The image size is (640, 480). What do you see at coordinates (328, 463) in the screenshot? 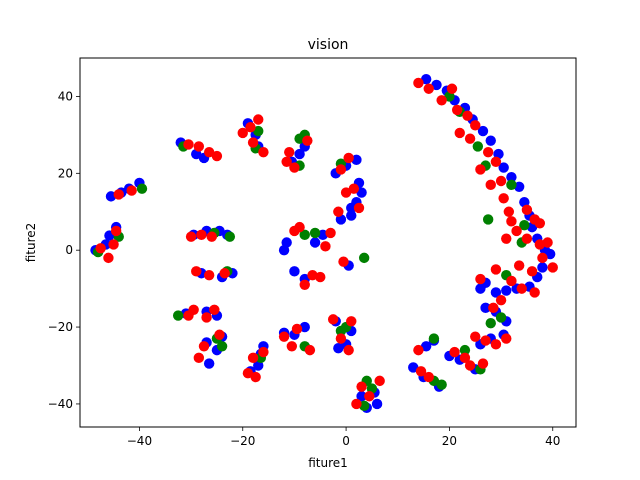
I see `x-axis-label: fiture1` at bounding box center [328, 463].